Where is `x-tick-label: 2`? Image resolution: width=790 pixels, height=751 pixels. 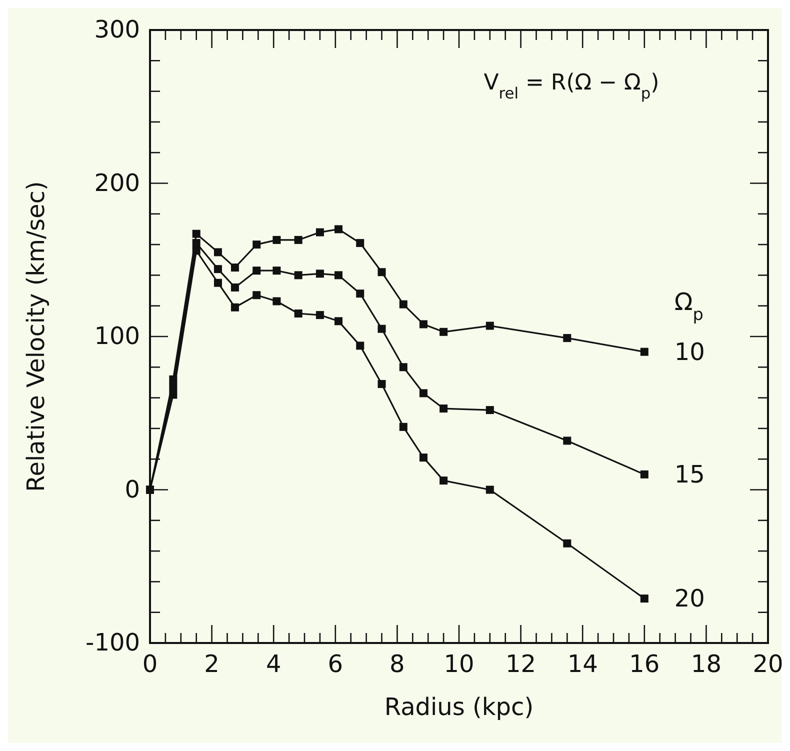 x-tick-label: 2 is located at coordinates (212, 664).